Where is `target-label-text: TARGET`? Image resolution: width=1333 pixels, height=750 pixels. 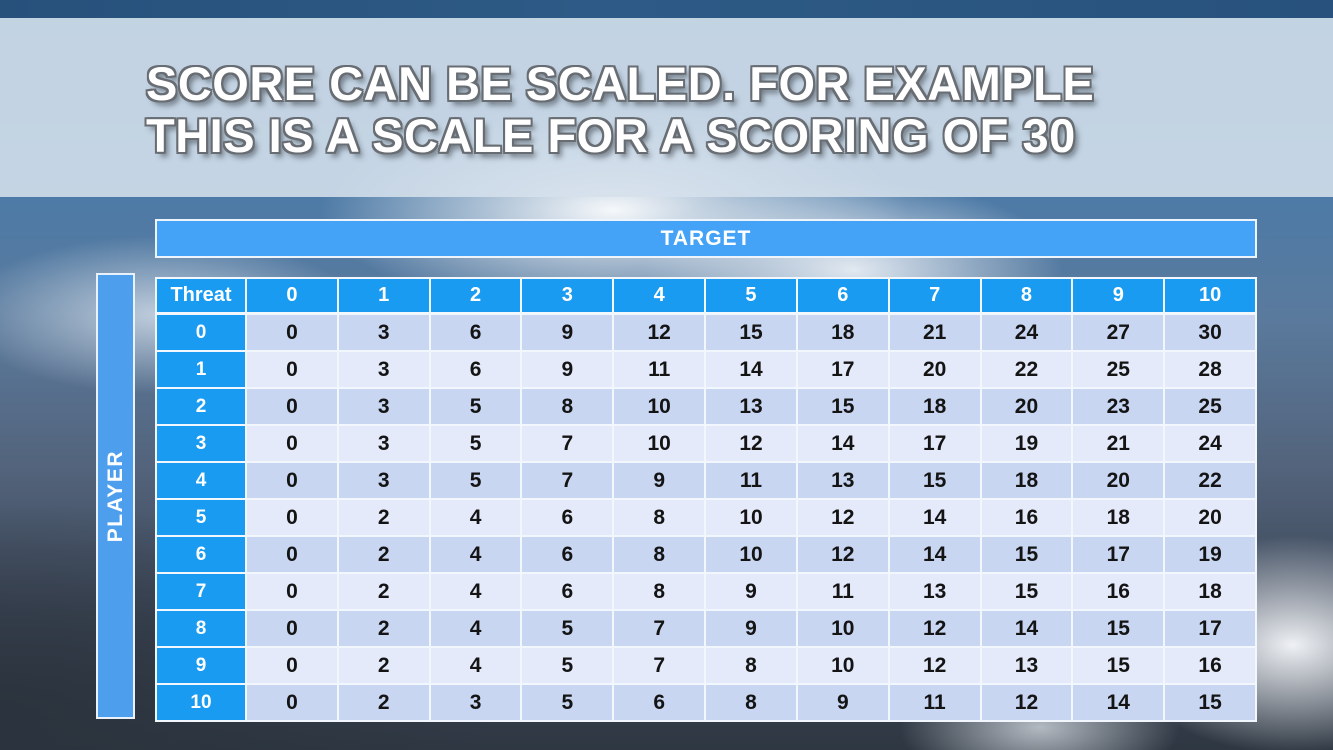 target-label-text: TARGET is located at coordinates (706, 238).